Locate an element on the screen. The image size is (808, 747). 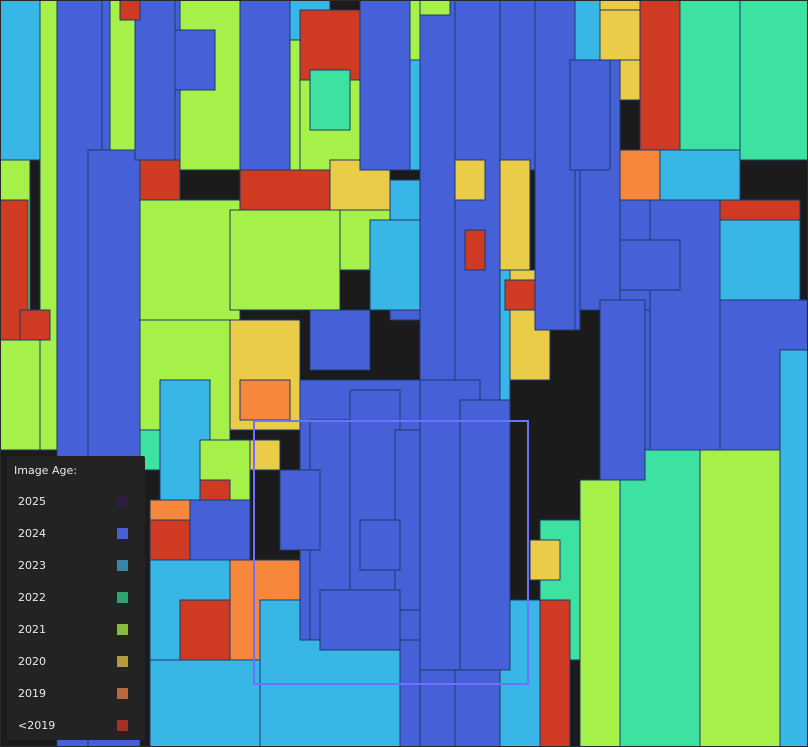
legend-label: 2023 is located at coordinates (32, 565).